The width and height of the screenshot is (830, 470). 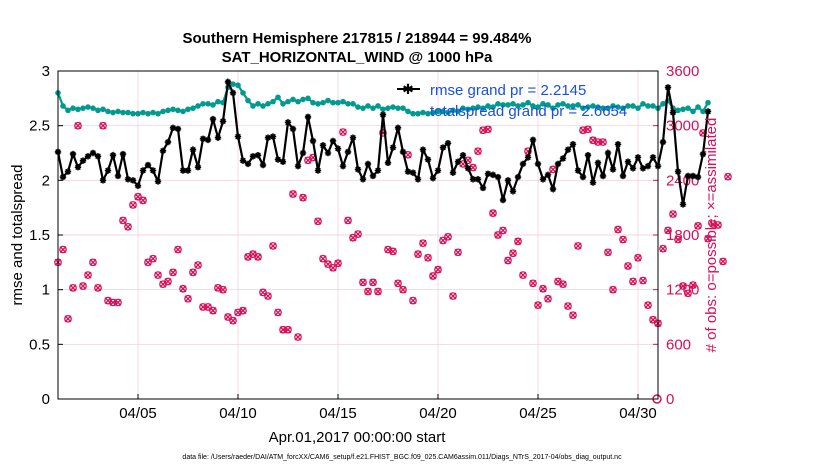 What do you see at coordinates (46, 180) in the screenshot?
I see `y-tick-label: 2` at bounding box center [46, 180].